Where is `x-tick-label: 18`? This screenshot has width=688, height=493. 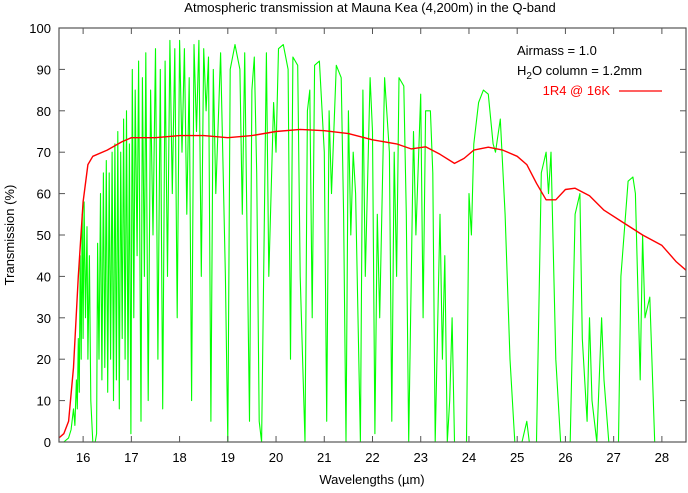
x-tick-label: 18 is located at coordinates (179, 457).